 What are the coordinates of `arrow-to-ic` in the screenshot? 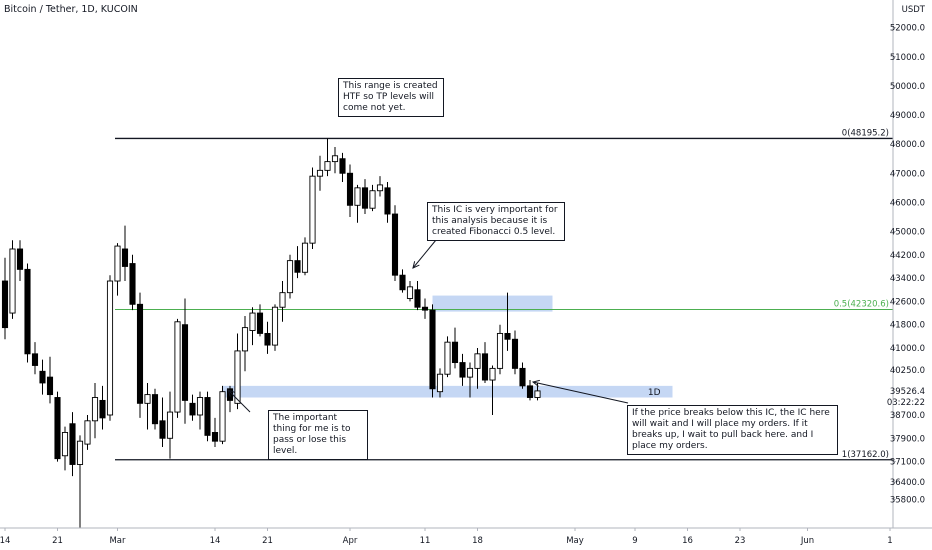 It's located at (424, 254).